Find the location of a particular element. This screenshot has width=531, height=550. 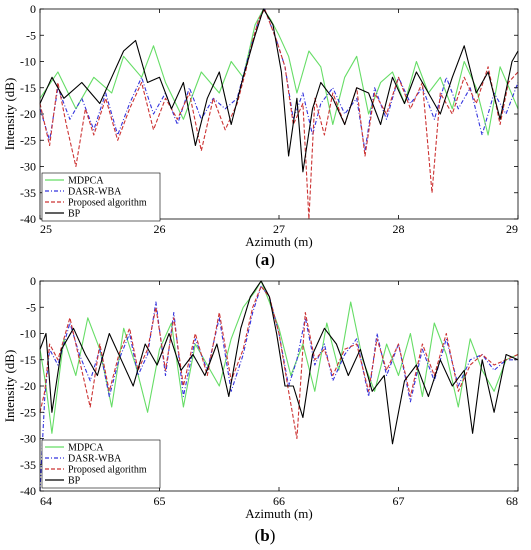

panel-b-caption-letter: b is located at coordinates (264, 535).